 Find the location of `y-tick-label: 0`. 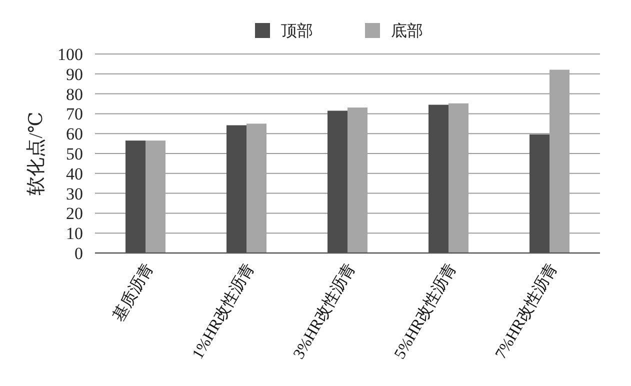

y-tick-label: 0 is located at coordinates (78, 253).